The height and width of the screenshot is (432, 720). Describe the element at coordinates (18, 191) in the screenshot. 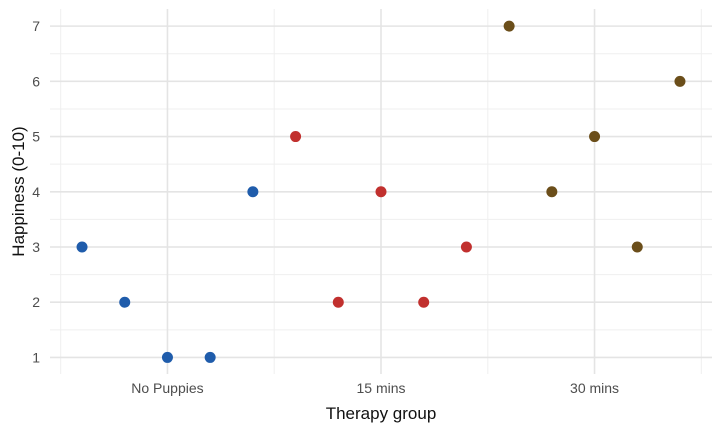

I see `y-axis-title: Happiness (0-10)` at that location.